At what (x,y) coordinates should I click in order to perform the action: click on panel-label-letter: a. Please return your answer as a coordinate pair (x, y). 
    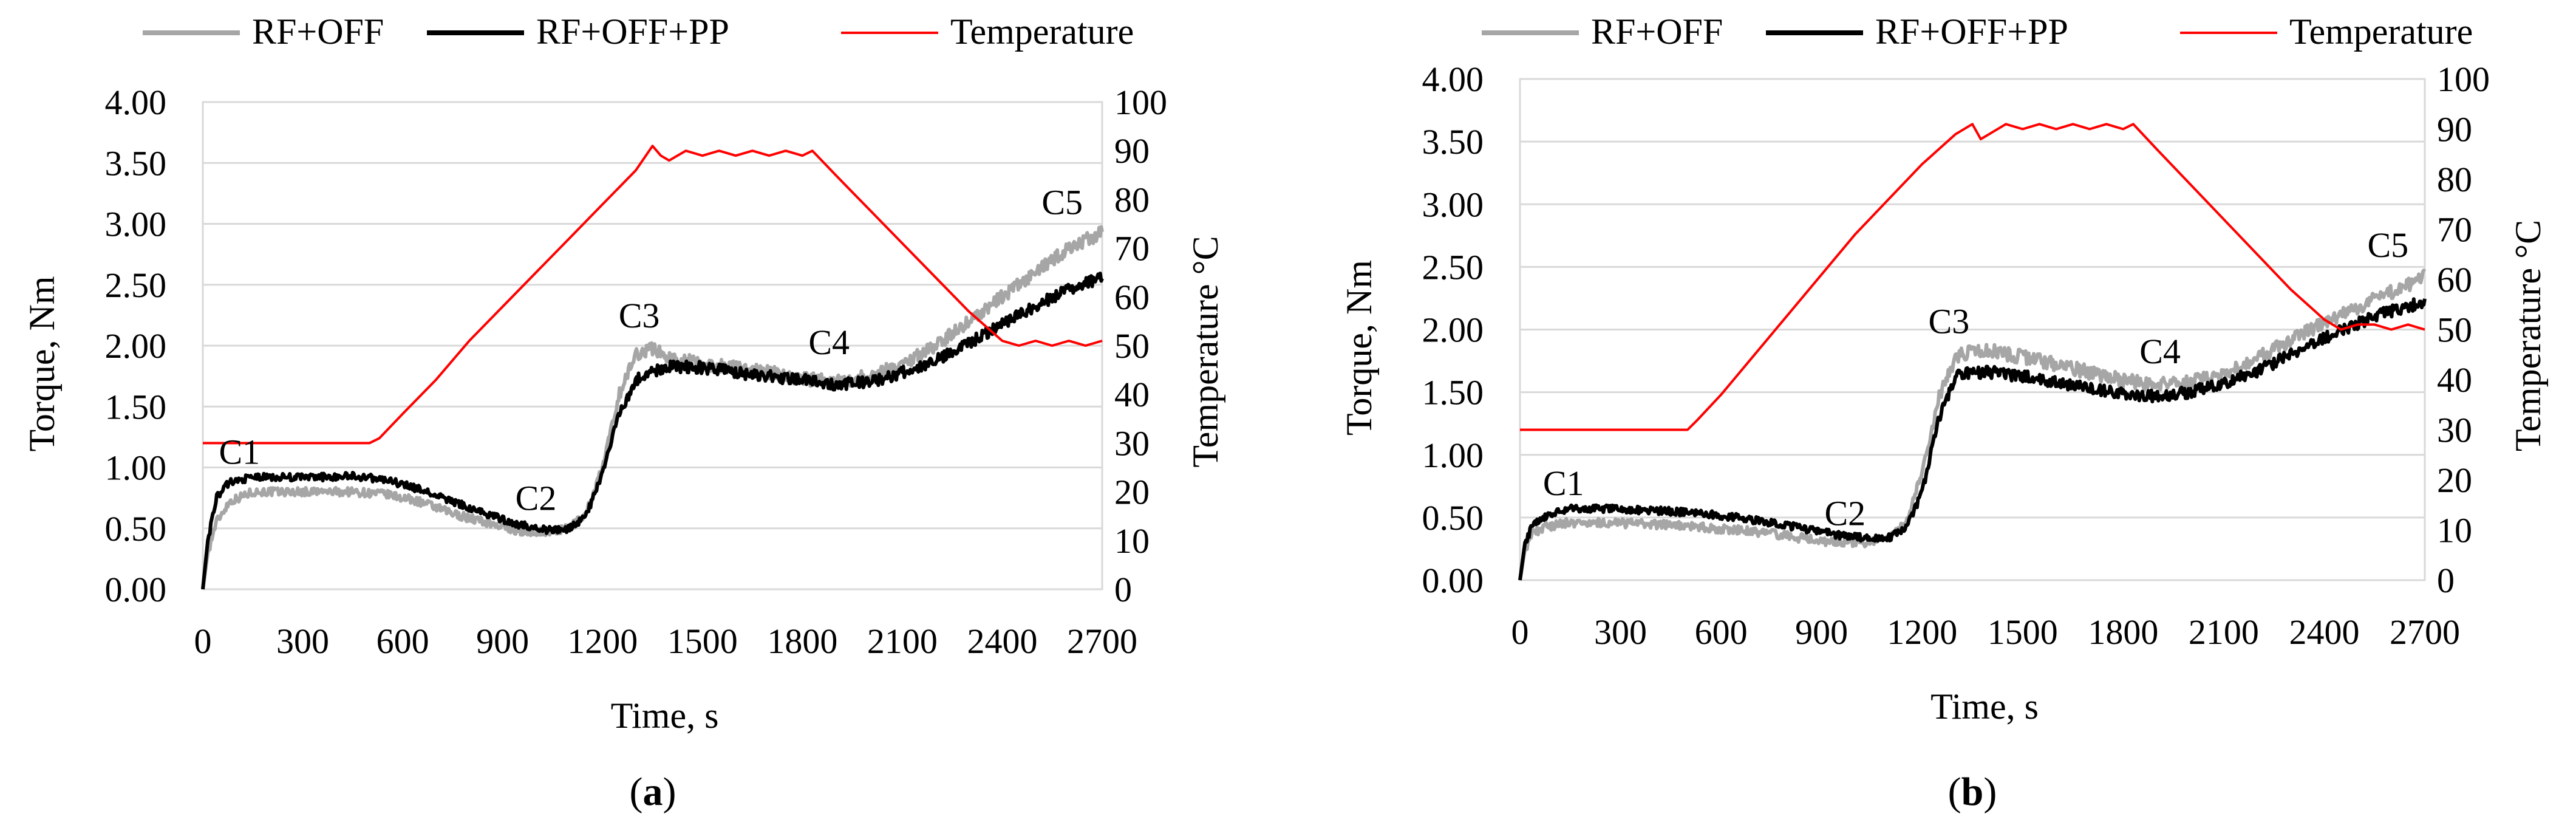
    Looking at the image, I should click on (653, 792).